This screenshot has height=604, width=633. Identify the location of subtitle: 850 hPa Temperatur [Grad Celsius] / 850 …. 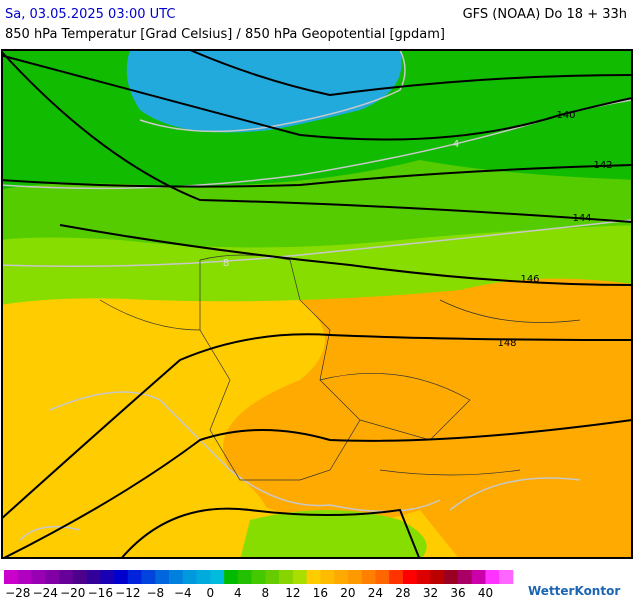
(225, 34).